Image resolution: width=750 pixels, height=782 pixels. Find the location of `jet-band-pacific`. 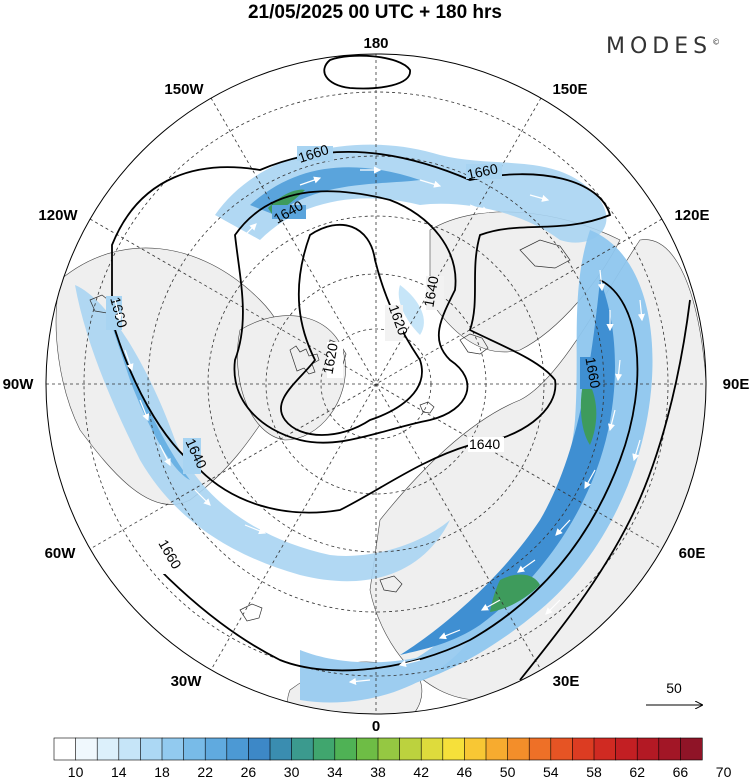

jet-band-pacific is located at coordinates (411, 193).